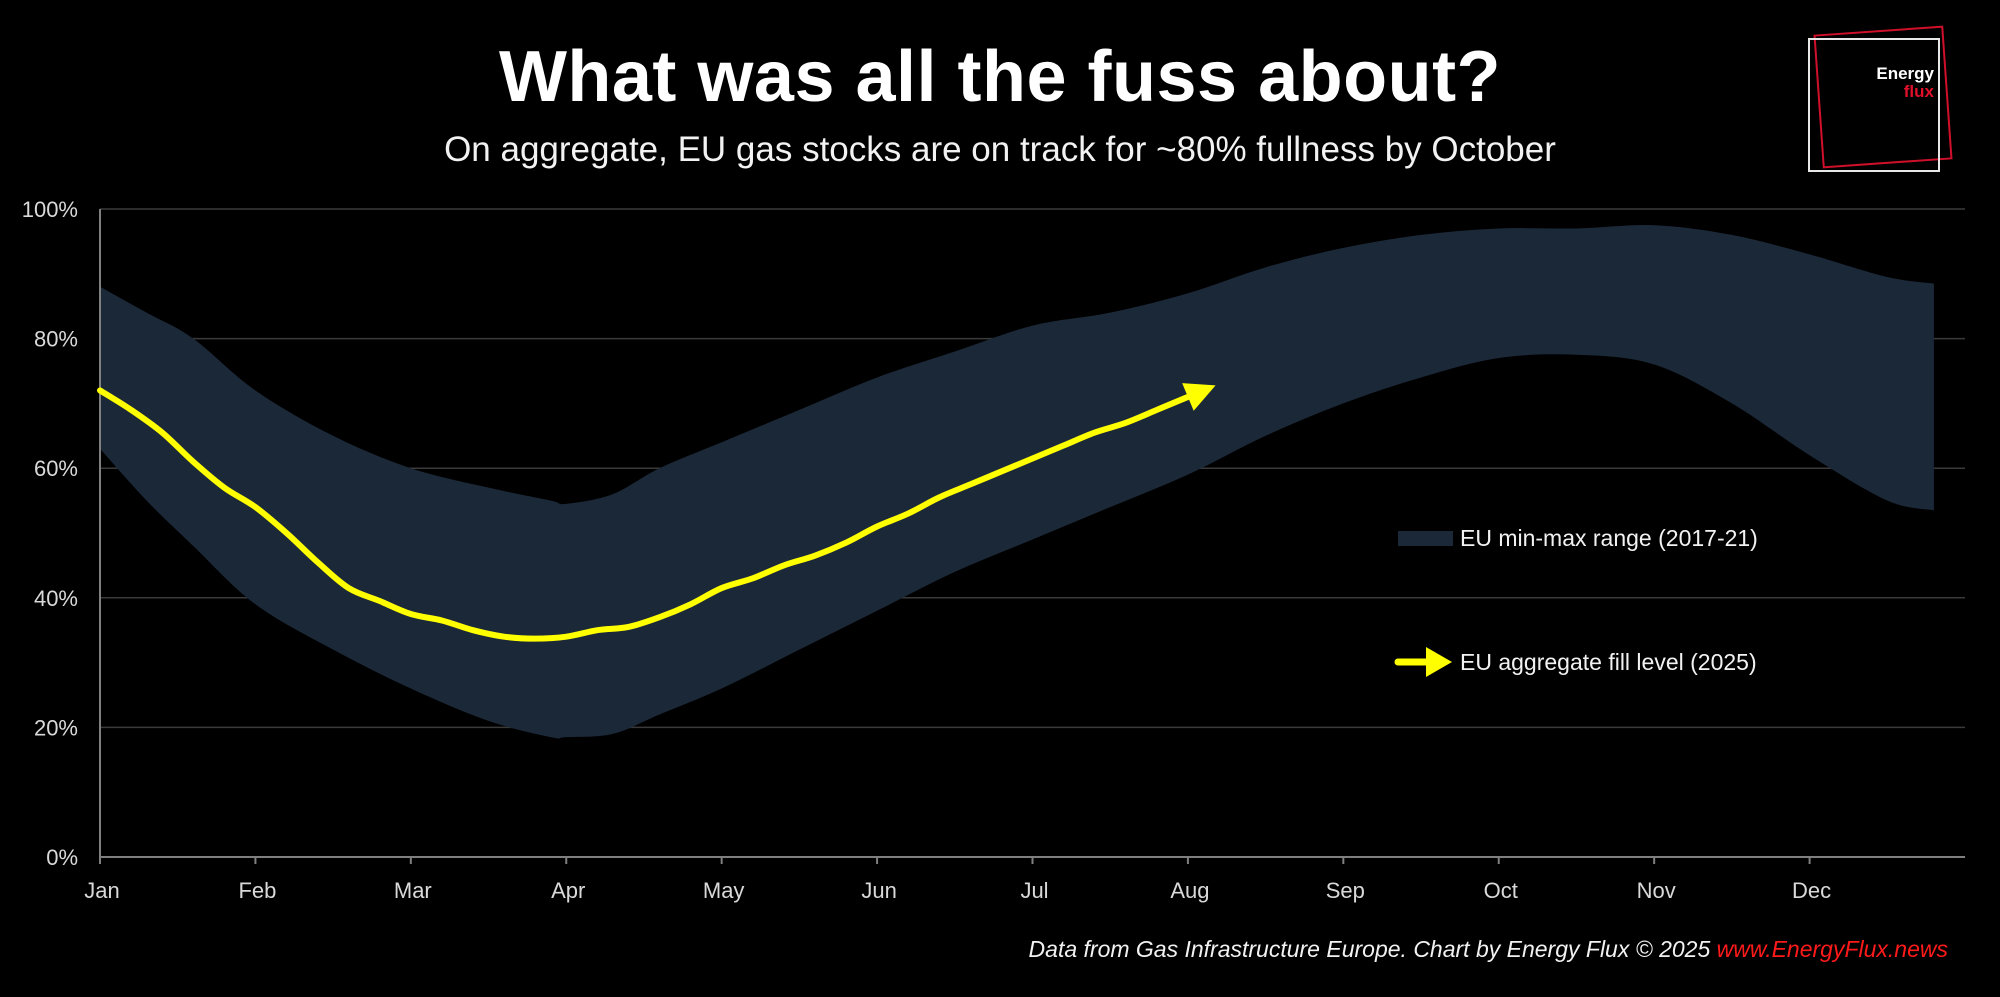 Image resolution: width=2000 pixels, height=997 pixels. I want to click on footer-url: www.EnergyFlux.news, so click(1832, 949).